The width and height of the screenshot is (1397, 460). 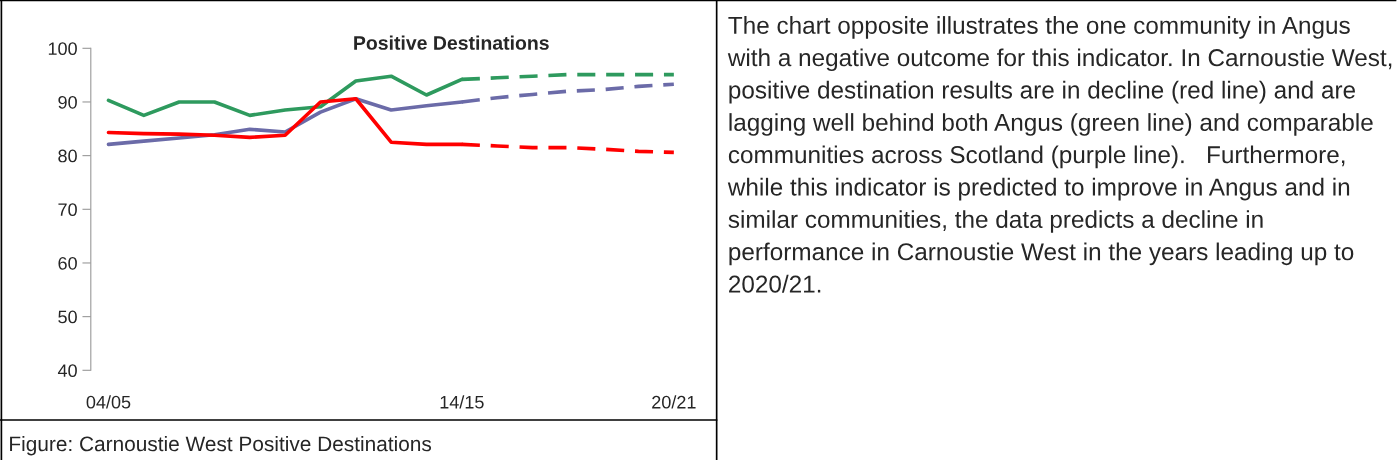 What do you see at coordinates (67, 102) in the screenshot?
I see `y-tick-label: 90` at bounding box center [67, 102].